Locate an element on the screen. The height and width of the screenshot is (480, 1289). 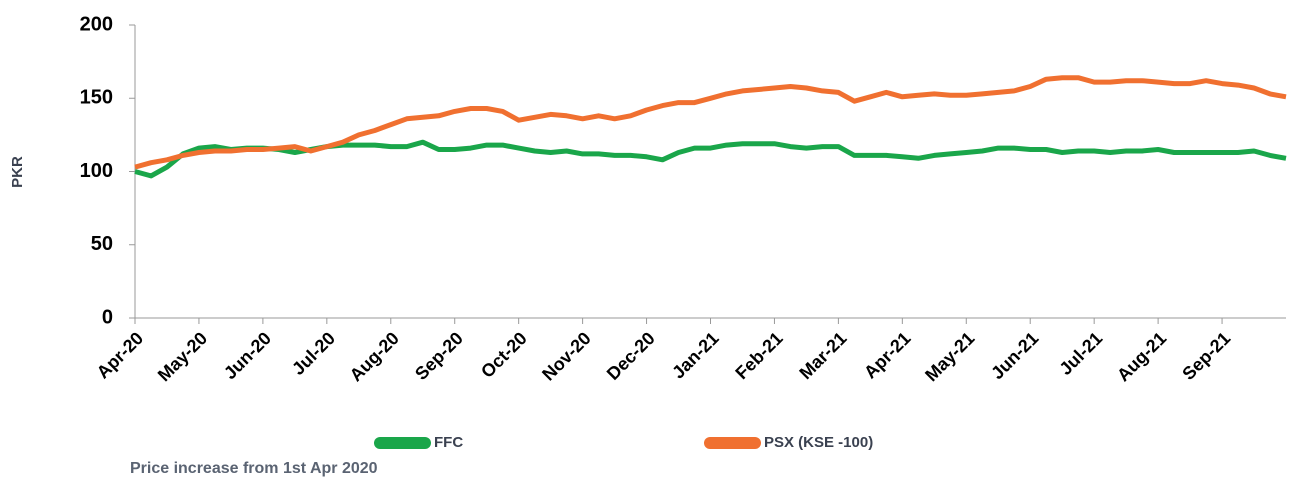
x-tick-label: Mar-21 is located at coordinates (822, 355).